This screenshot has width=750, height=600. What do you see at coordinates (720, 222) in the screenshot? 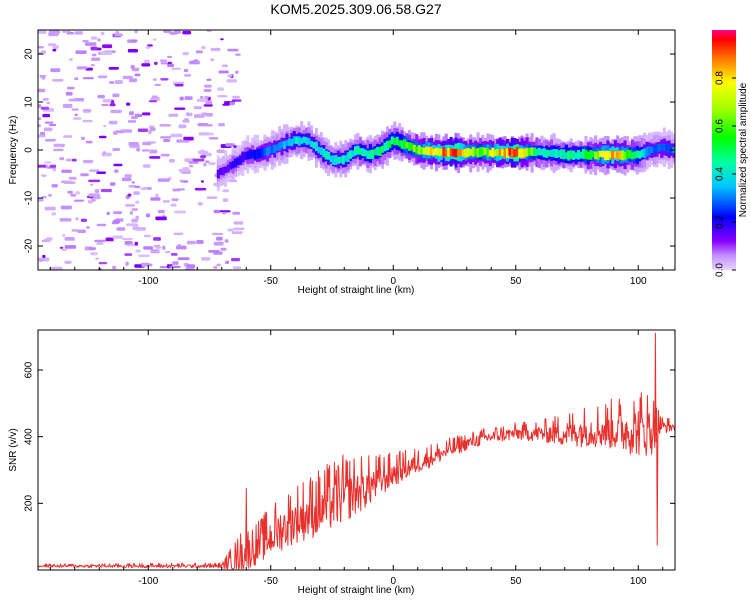
I see `colorbar-tick-label: 0.2` at bounding box center [720, 222].